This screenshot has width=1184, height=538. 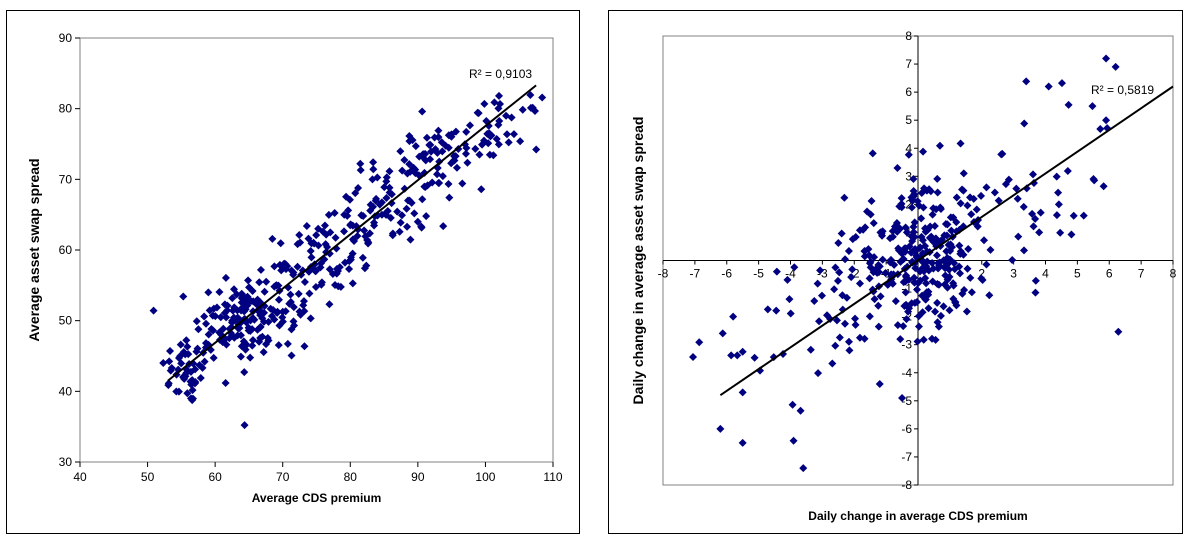 What do you see at coordinates (215, 477) in the screenshot?
I see `x-tick-label: 60` at bounding box center [215, 477].